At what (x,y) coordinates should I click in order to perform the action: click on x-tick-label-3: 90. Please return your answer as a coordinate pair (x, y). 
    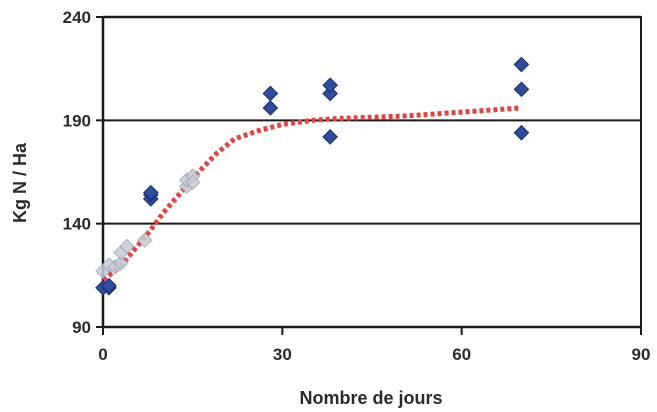
    Looking at the image, I should click on (641, 354).